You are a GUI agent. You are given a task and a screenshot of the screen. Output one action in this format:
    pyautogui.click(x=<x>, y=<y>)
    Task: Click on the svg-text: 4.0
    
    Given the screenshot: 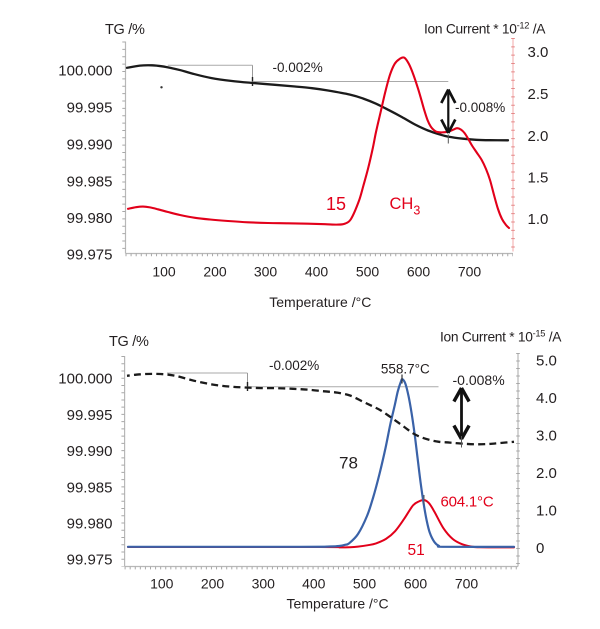 What is the action you would take?
    pyautogui.click(x=546, y=398)
    